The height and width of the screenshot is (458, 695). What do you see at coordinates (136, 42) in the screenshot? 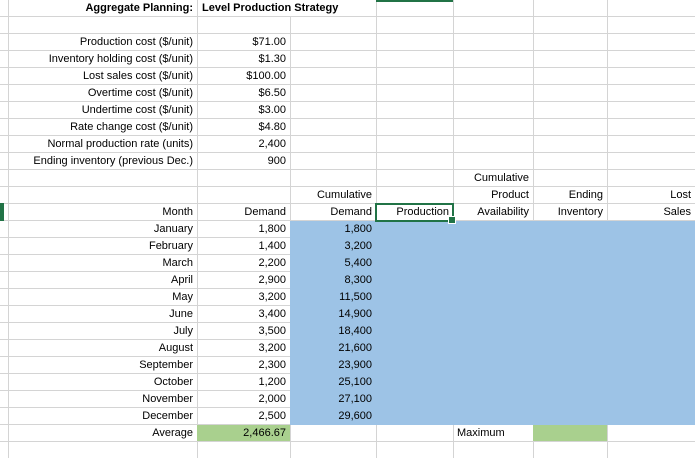
I see `param-label-cell: Production cost ($/unit)` at bounding box center [136, 42].